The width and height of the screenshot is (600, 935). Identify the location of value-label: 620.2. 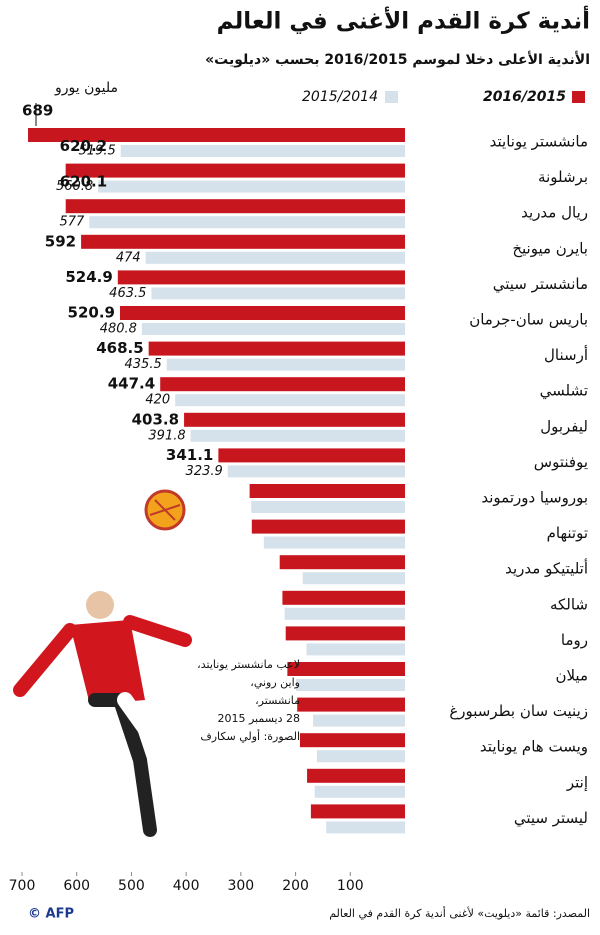
(83, 146).